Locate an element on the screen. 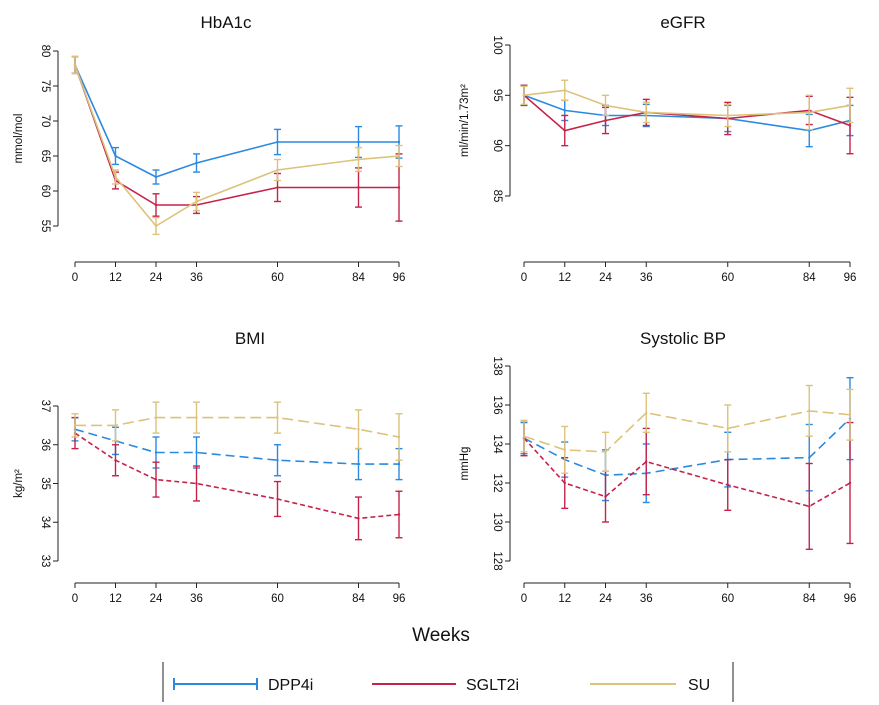 Image resolution: width=879 pixels, height=705 pixels. y-axis-label: ml/min/1.73m² is located at coordinates (465, 120).